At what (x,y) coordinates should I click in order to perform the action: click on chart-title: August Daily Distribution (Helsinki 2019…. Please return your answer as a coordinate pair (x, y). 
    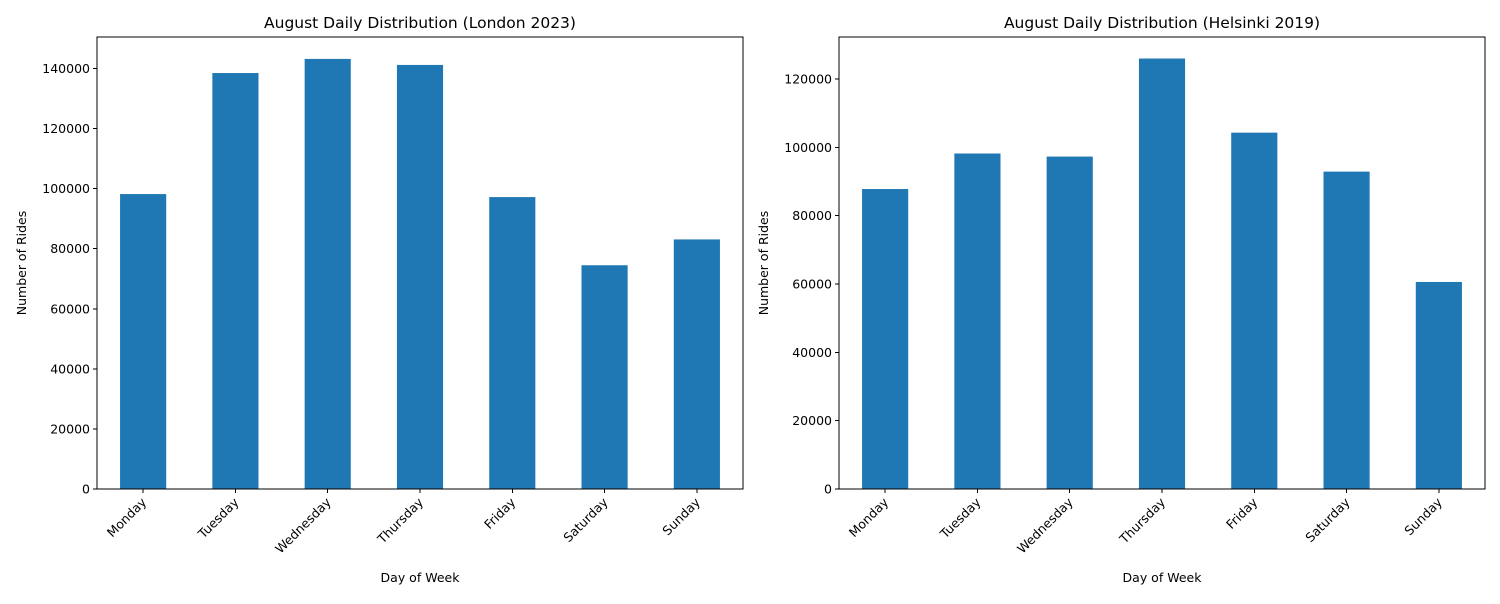
    Looking at the image, I should click on (1162, 23).